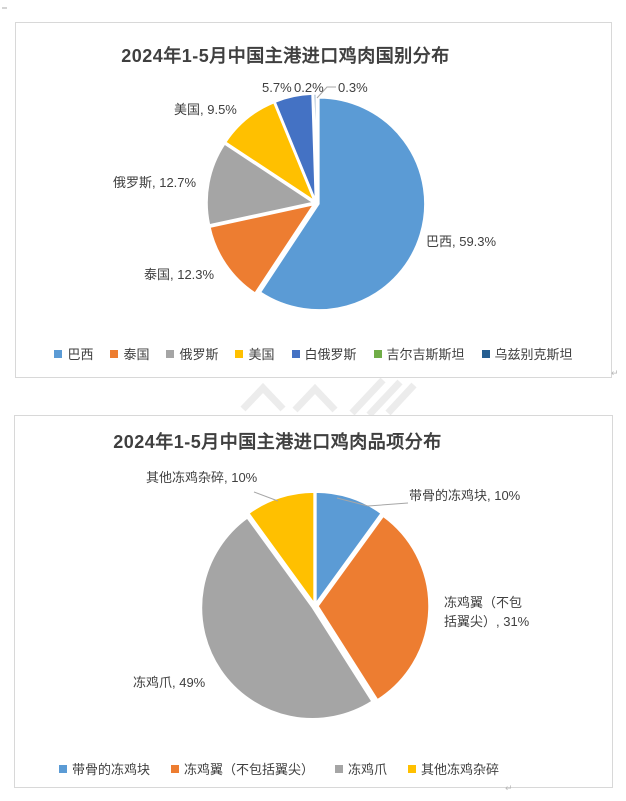  What do you see at coordinates (349, 548) in the screenshot?
I see `pie-slice-带骨的冻鸡块` at bounding box center [349, 548].